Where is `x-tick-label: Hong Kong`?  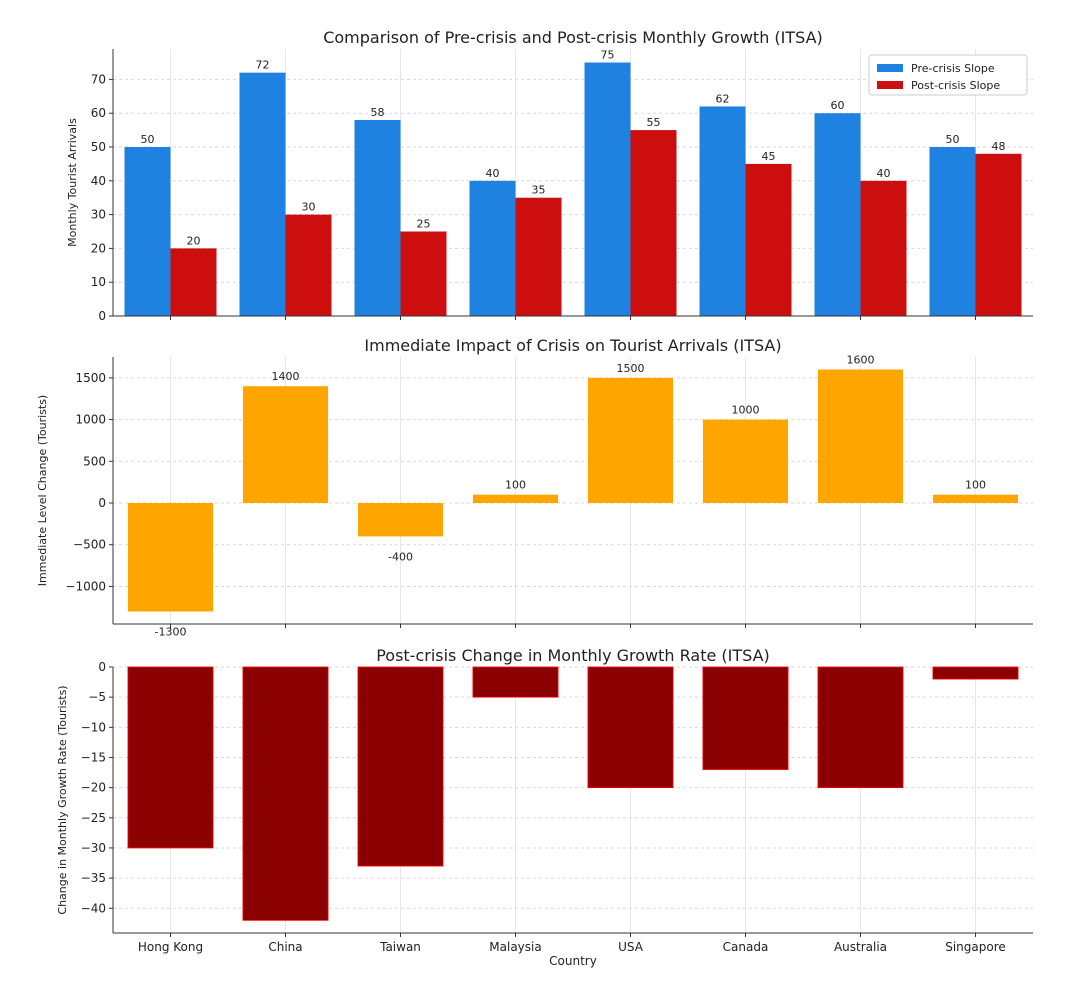
x-tick-label: Hong Kong is located at coordinates (170, 947).